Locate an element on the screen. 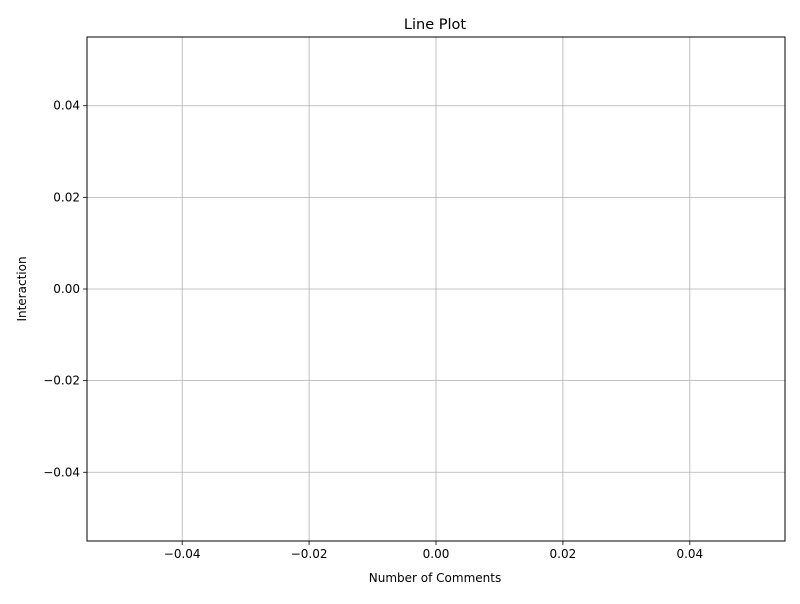 The width and height of the screenshot is (800, 604). x-tick-label: 0.00 is located at coordinates (436, 554).